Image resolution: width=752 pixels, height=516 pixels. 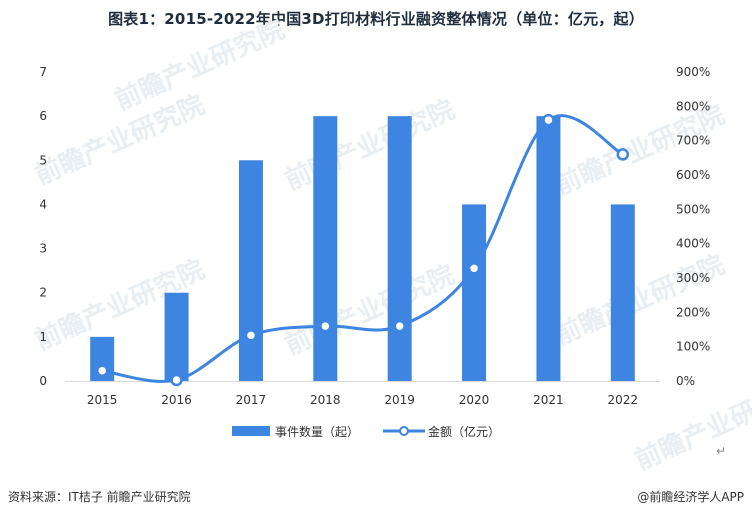 I want to click on left-tick-label: 5, so click(x=43, y=160).